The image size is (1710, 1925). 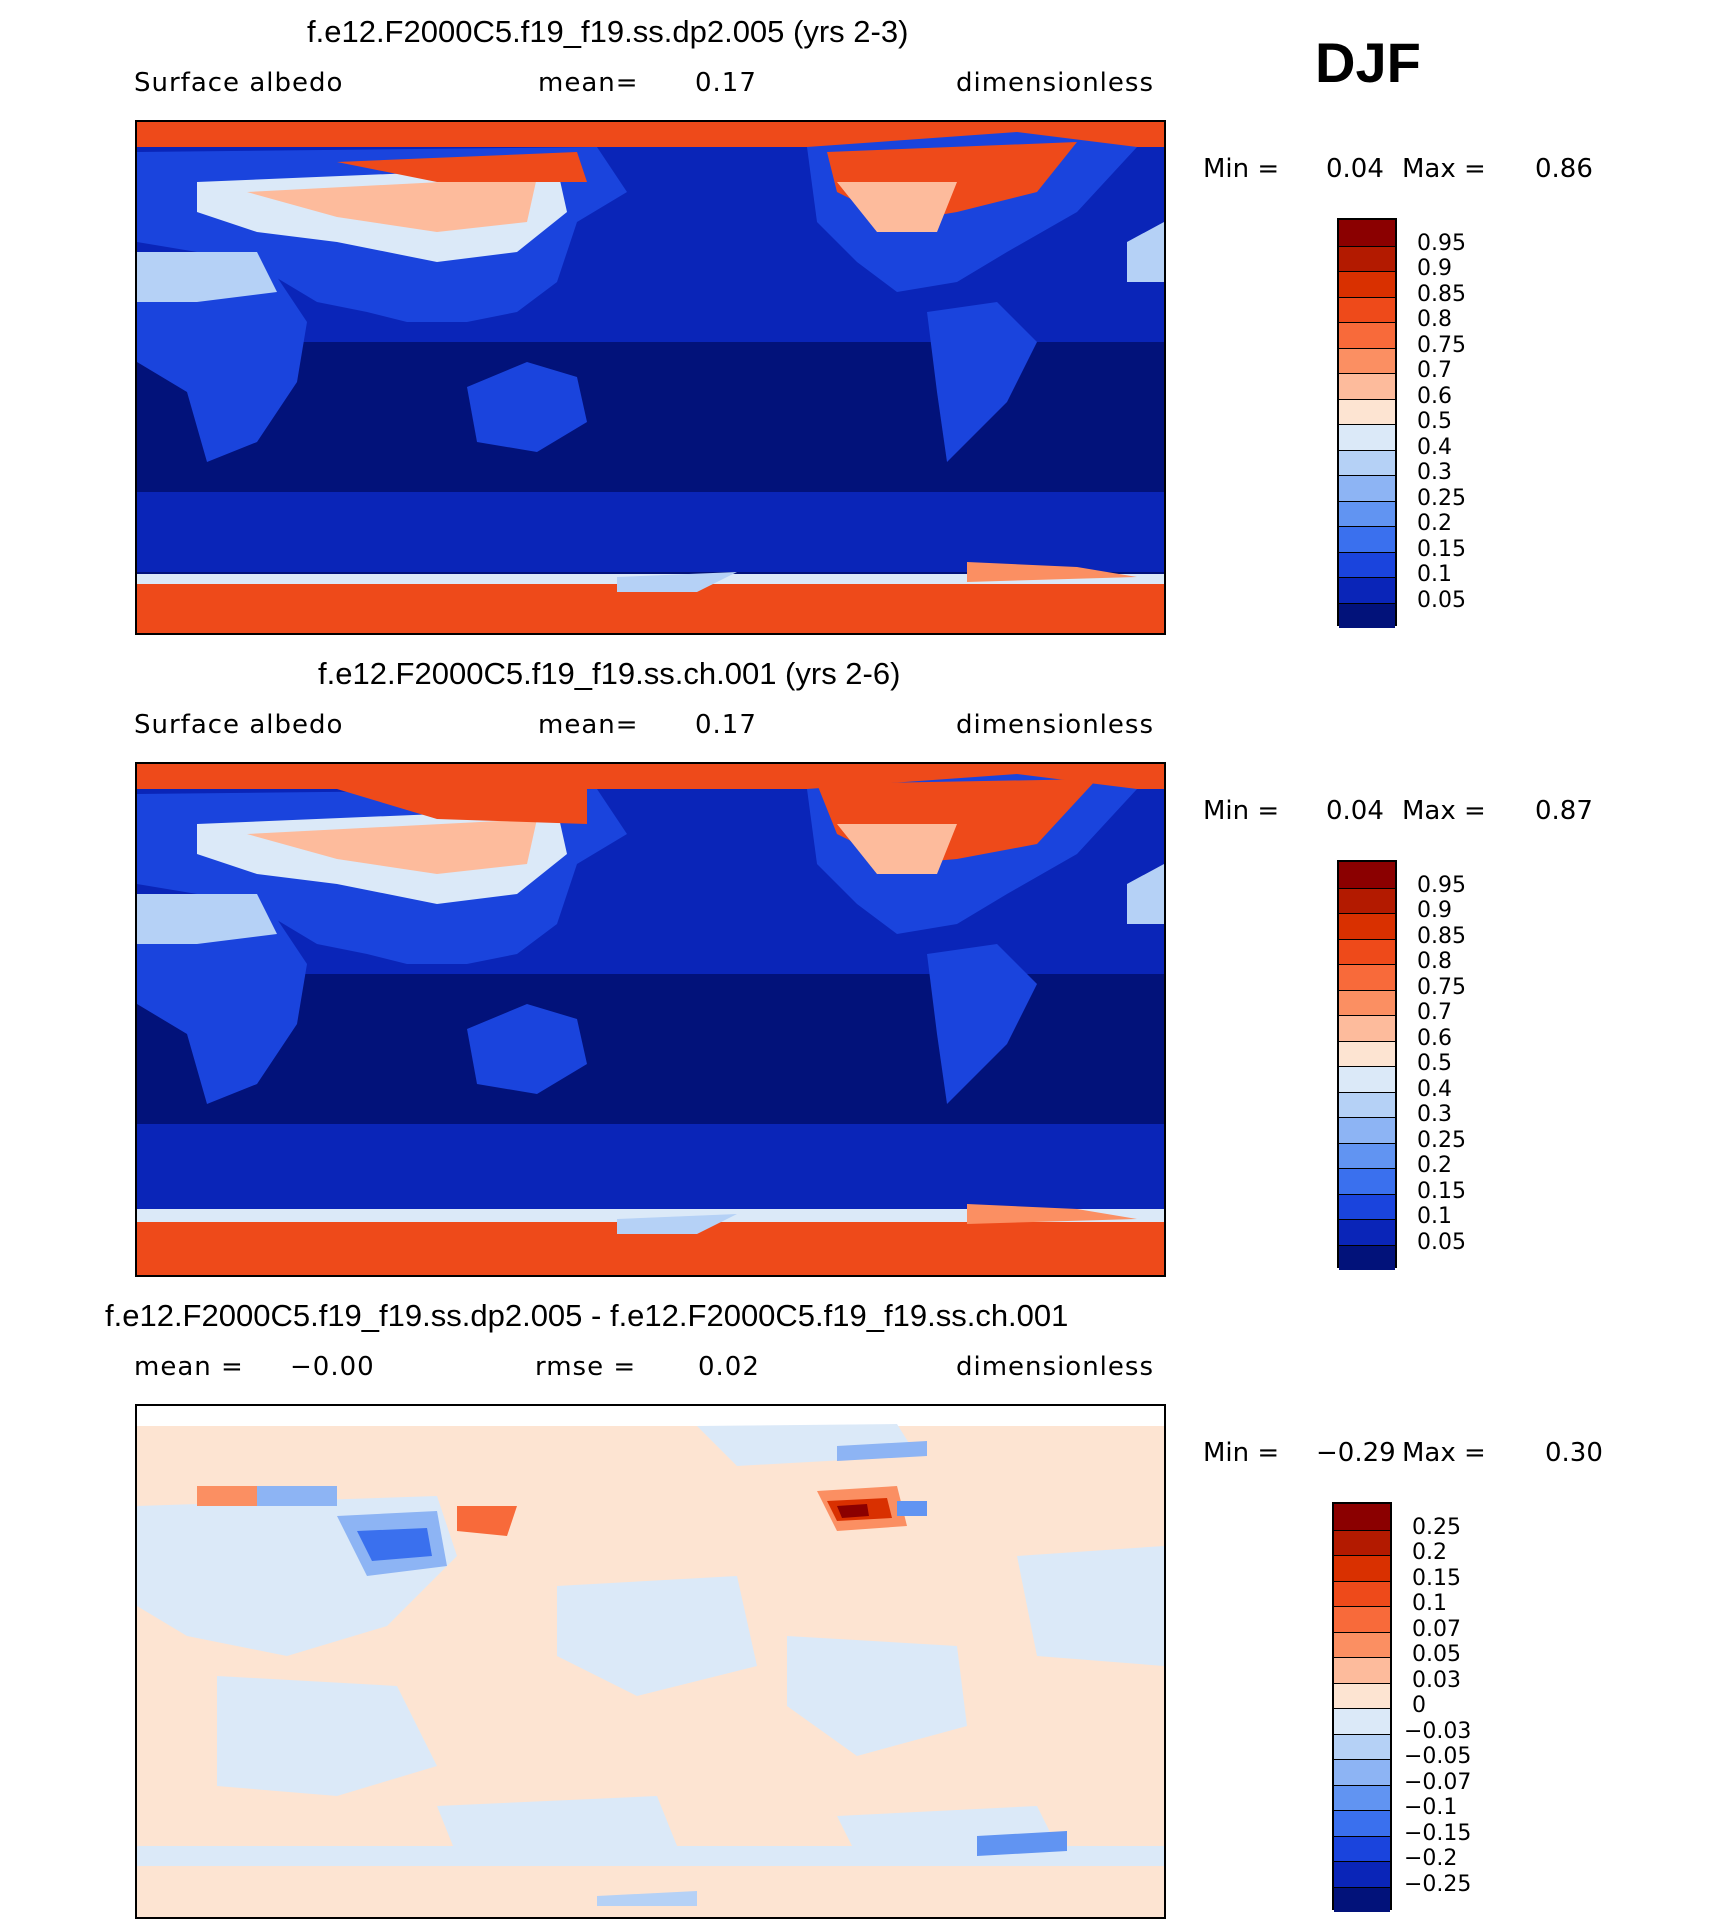 I want to click on panel-1-colorbar, so click(x=1367, y=423).